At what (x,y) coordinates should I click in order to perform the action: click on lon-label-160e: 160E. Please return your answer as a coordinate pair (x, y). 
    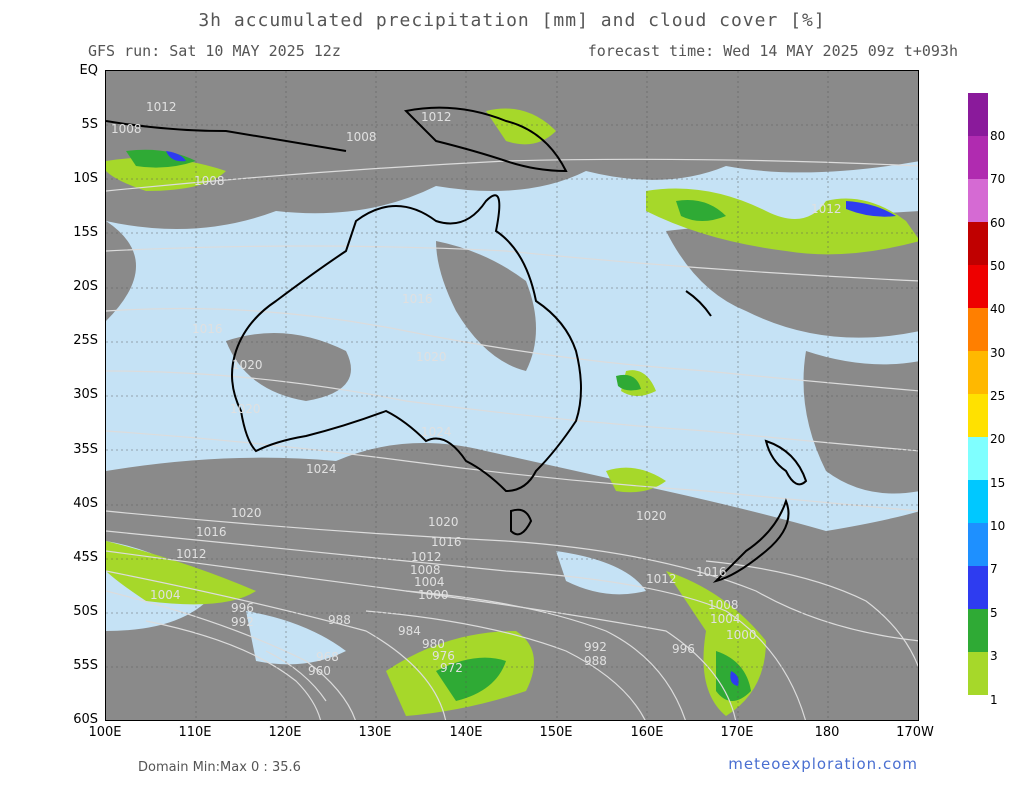
    Looking at the image, I should click on (647, 732).